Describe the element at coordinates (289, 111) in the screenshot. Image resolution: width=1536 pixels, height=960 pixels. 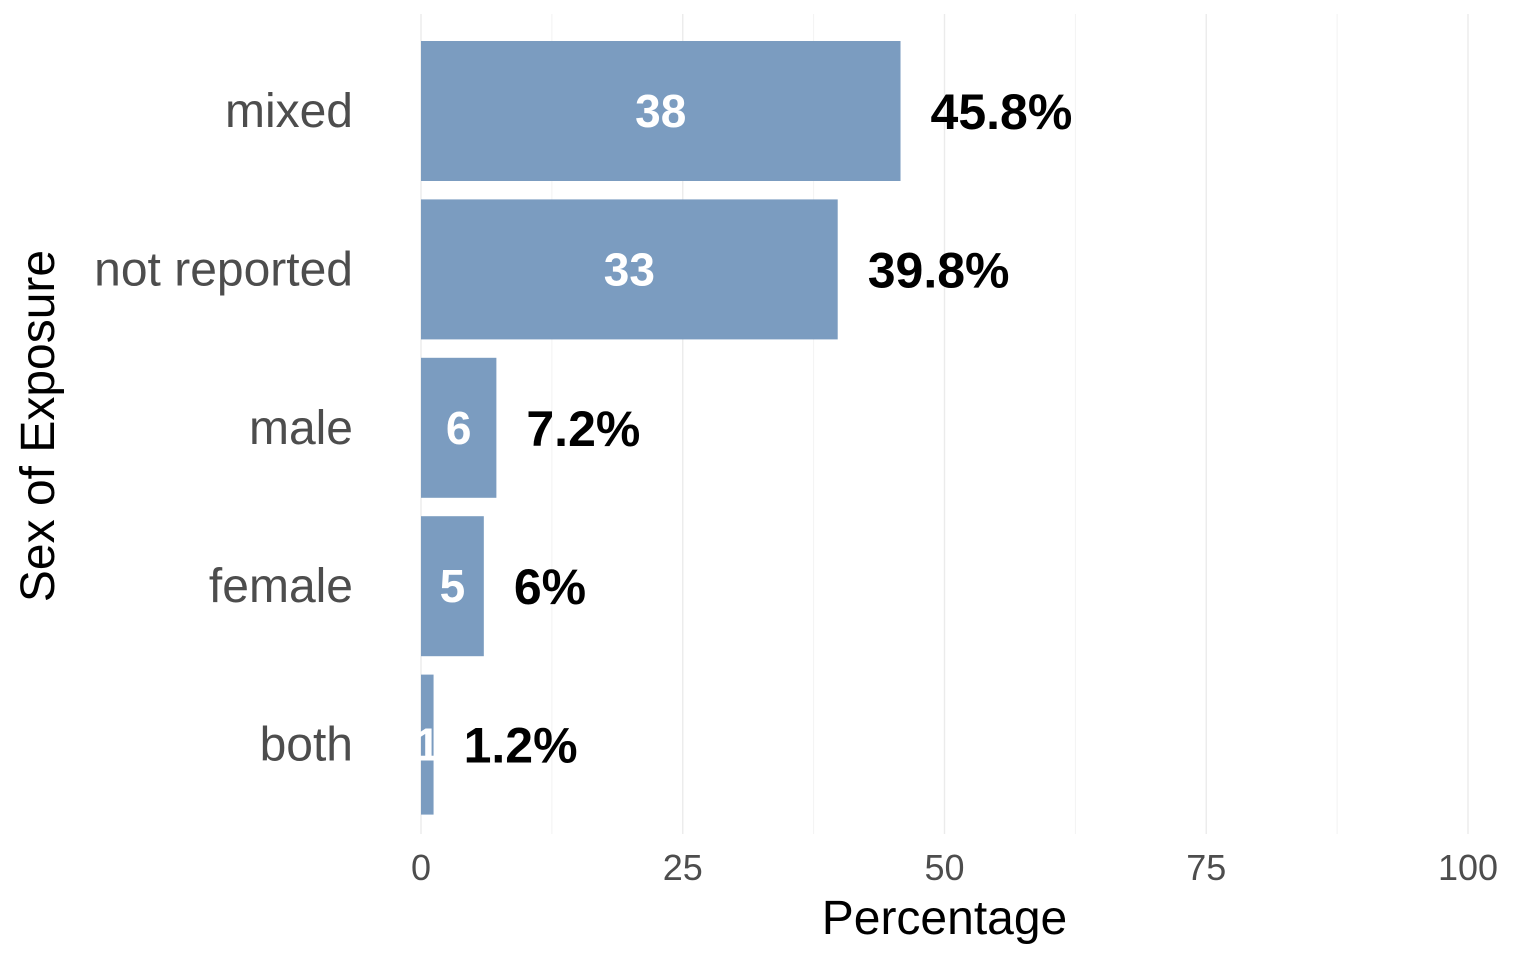
I see `category-label: mixed` at that location.